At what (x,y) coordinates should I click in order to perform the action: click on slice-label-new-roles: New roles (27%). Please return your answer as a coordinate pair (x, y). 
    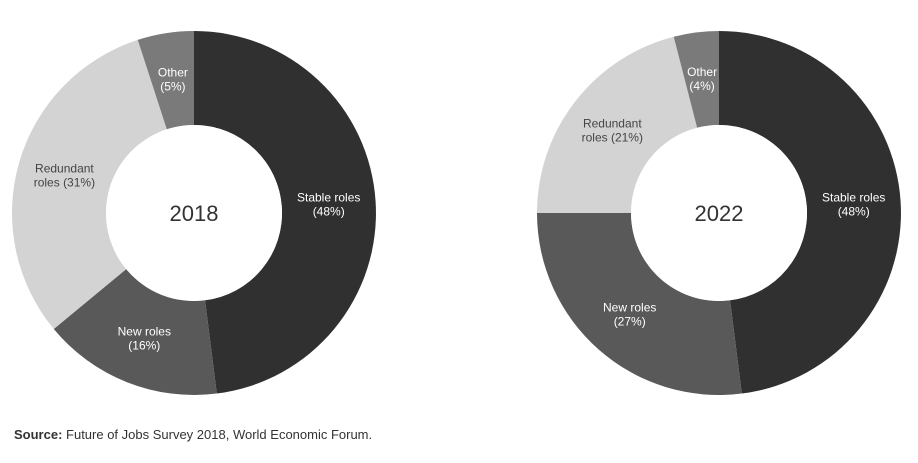
    Looking at the image, I should click on (629, 314).